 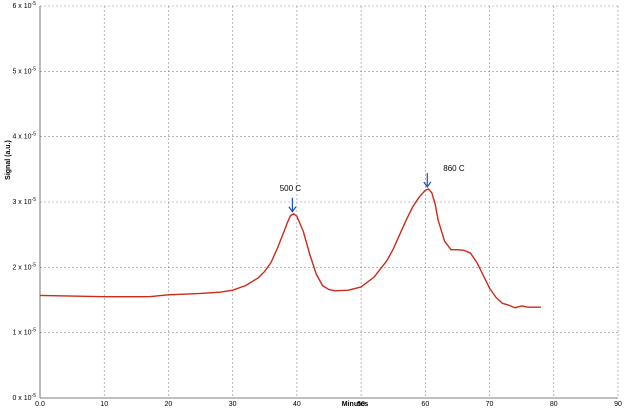 I want to click on annotation-1: 860 C, so click(x=444, y=176).